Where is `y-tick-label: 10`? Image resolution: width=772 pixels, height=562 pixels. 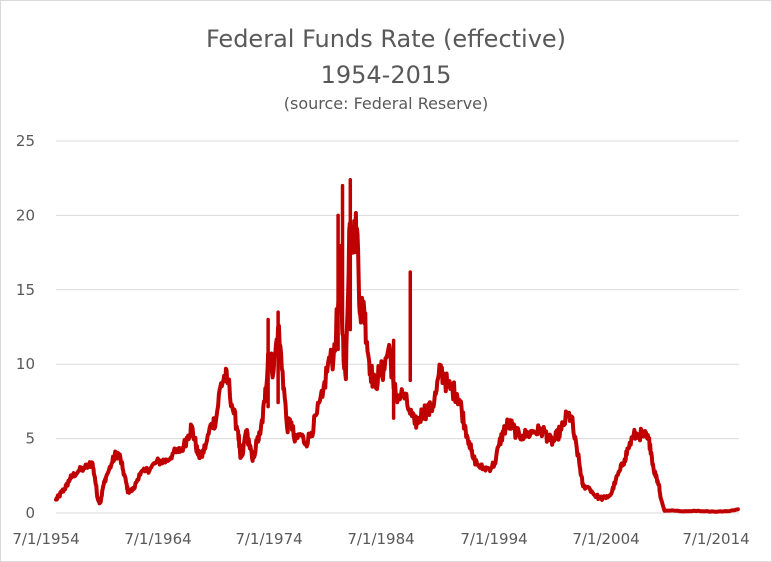
y-tick-label: 10 is located at coordinates (25, 364).